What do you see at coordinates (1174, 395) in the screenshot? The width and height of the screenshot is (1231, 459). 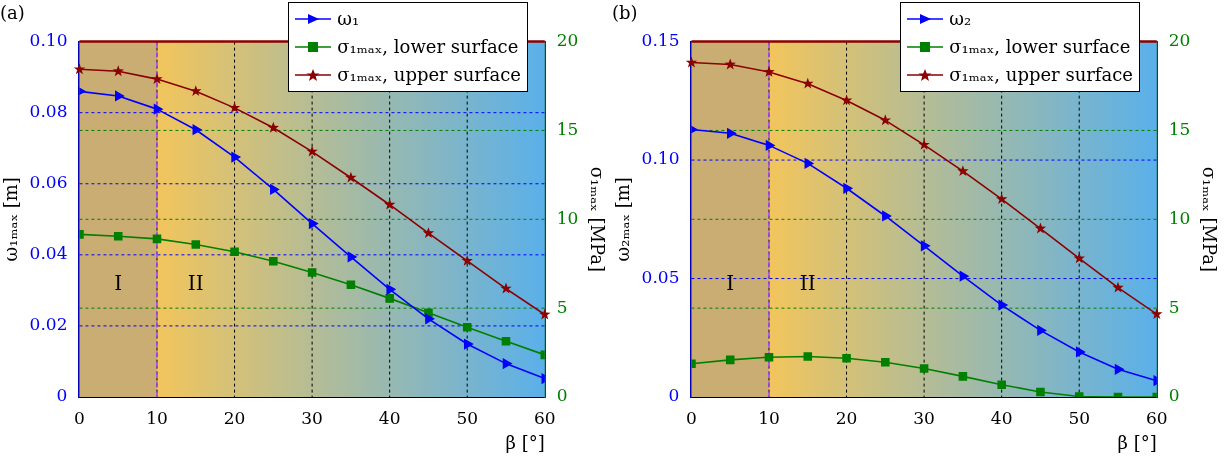 I see `y2-tick-label: 0` at bounding box center [1174, 395].